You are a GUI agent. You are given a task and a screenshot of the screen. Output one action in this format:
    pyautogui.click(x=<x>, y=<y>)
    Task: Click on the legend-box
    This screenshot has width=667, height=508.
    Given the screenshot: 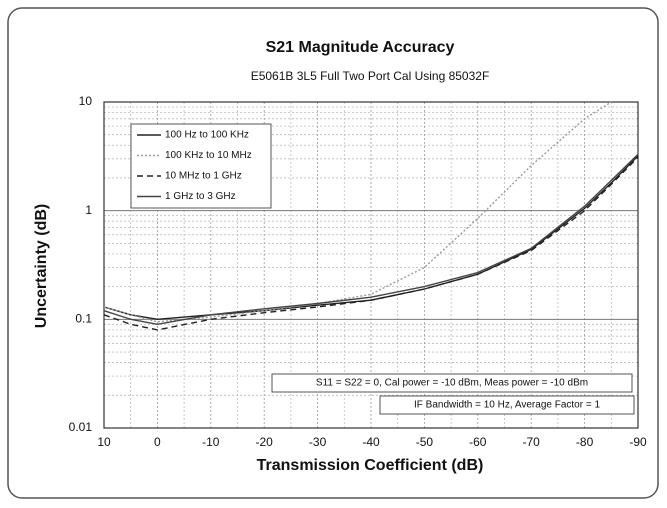 What is the action you would take?
    pyautogui.click(x=201, y=166)
    